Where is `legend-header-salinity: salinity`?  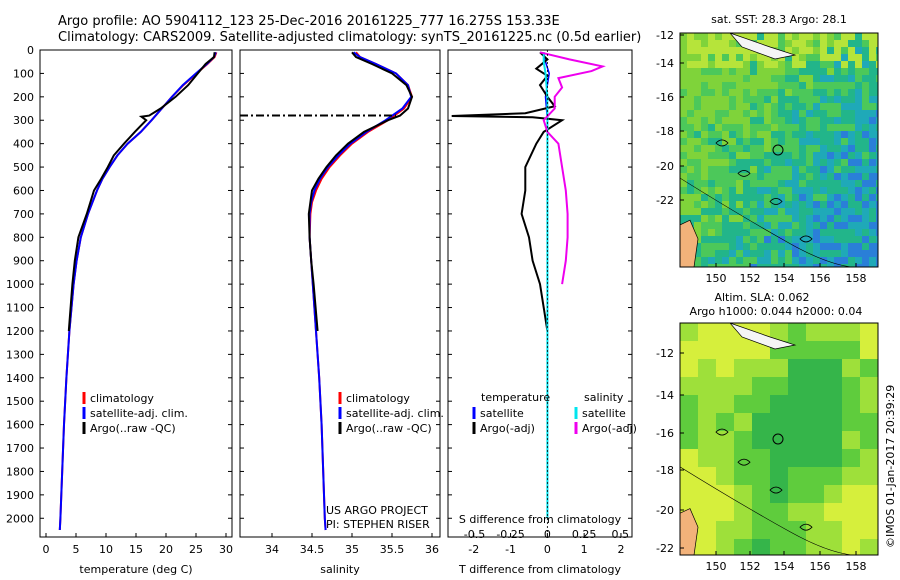
legend-header-salinity: salinity is located at coordinates (604, 397).